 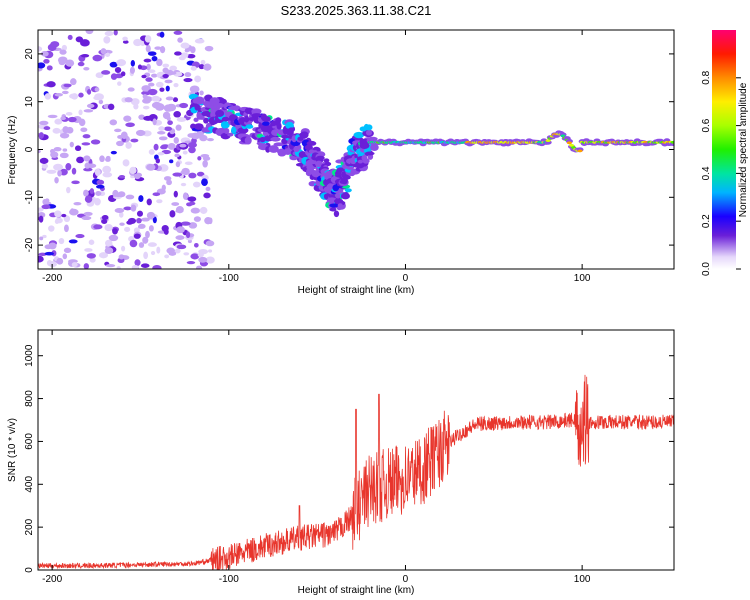 What do you see at coordinates (356, 10) in the screenshot?
I see `chart-title: S233.2025.363.11.38.C21` at bounding box center [356, 10].